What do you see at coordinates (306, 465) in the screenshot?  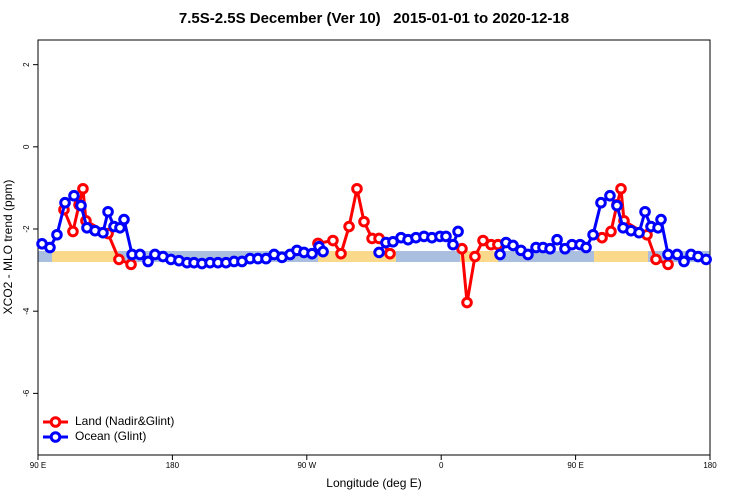 I see `x-tick-label: 90 W` at bounding box center [306, 465].